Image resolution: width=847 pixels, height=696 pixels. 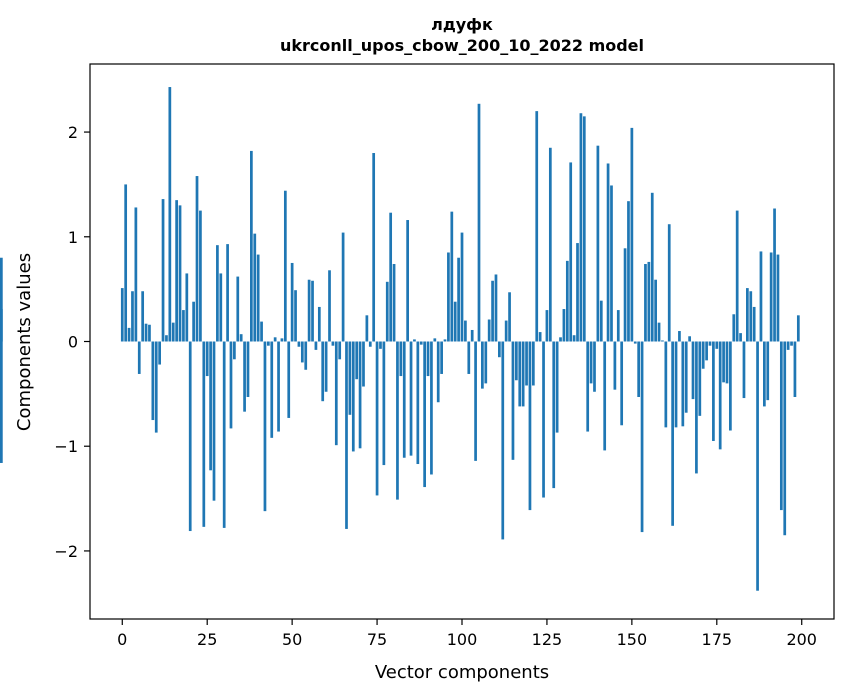 What do you see at coordinates (547, 639) in the screenshot?
I see `x-tick-label: 125` at bounding box center [547, 639].